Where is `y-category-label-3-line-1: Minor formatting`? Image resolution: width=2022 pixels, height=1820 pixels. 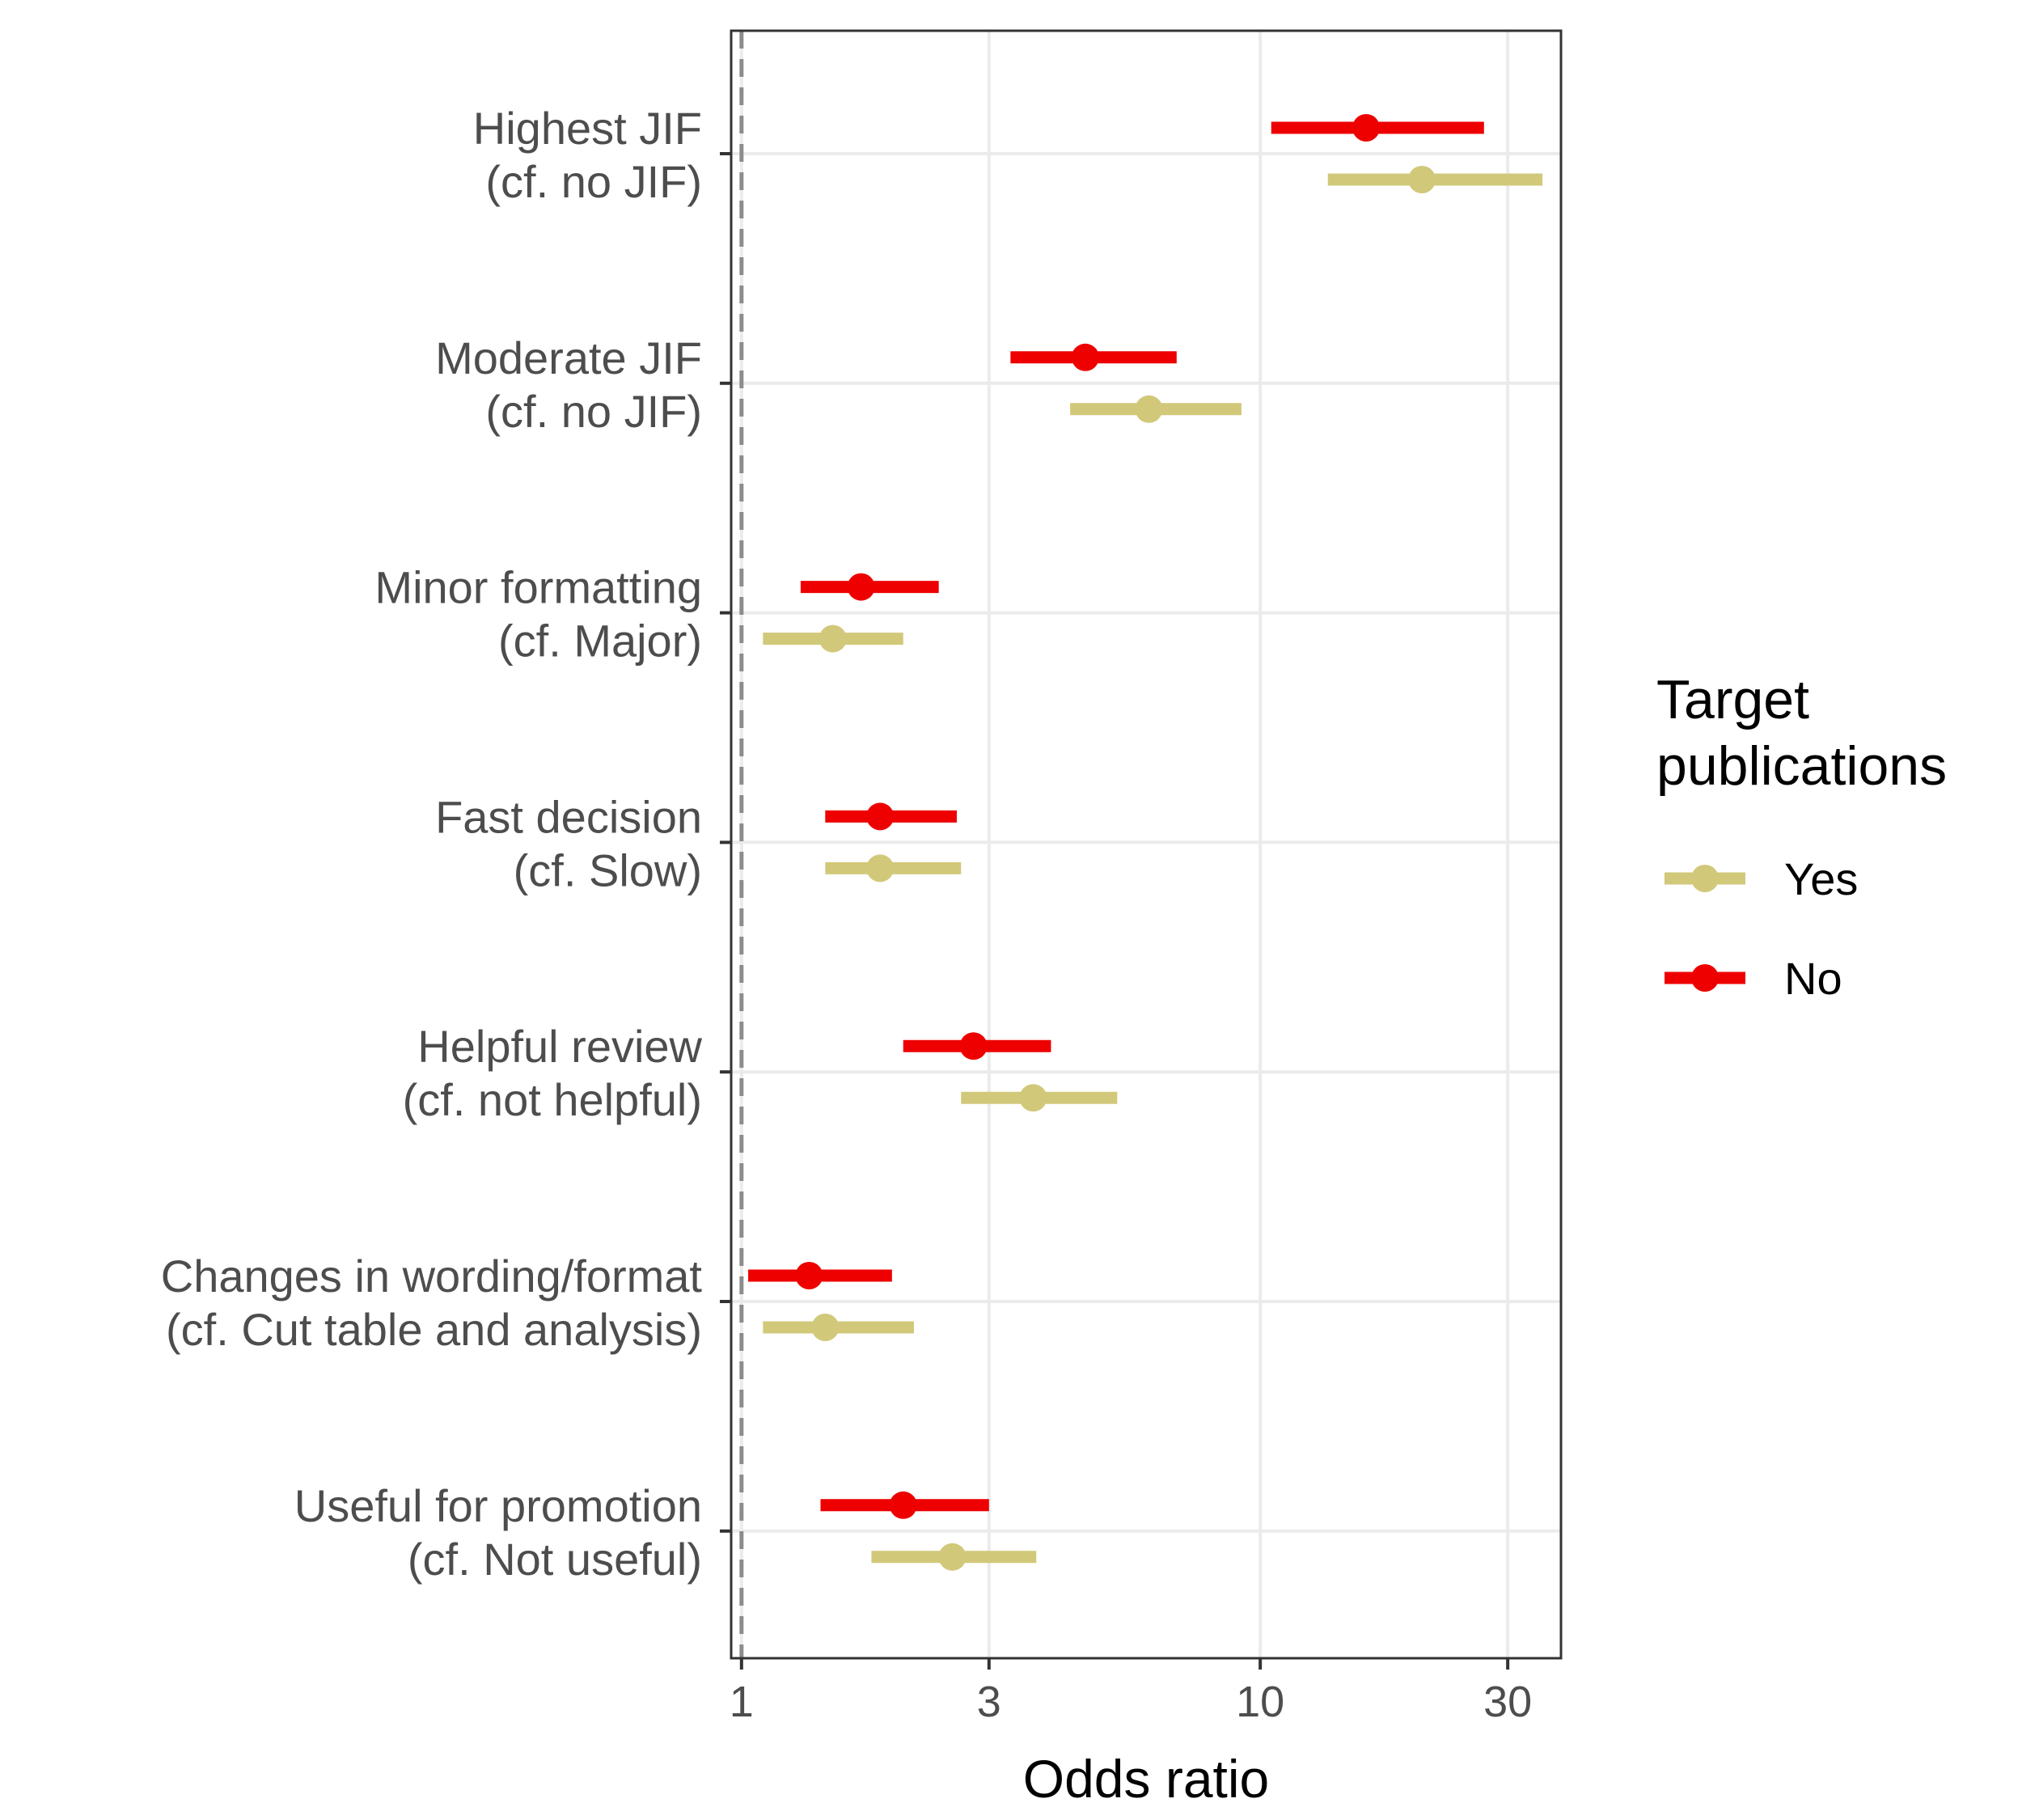 y-category-label-3-line-1: Minor formatting is located at coordinates (538, 587).